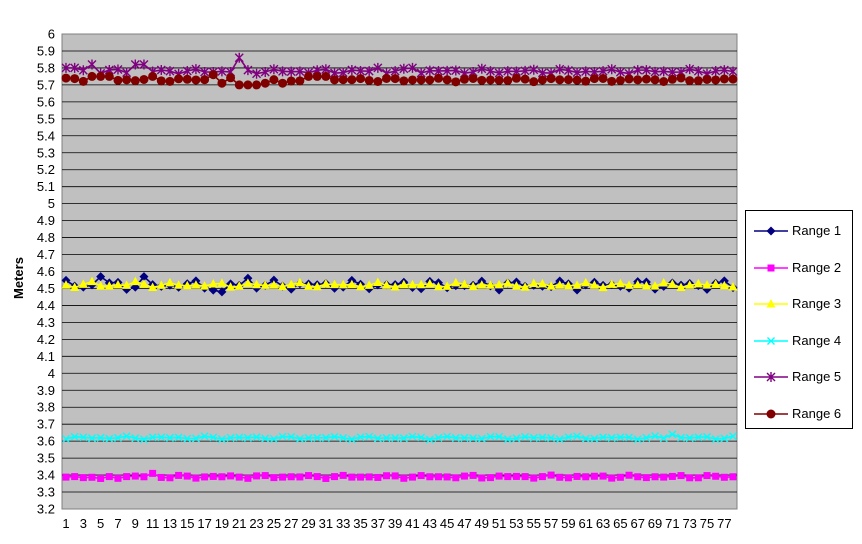  Describe the element at coordinates (46, 237) in the screenshot. I see `y-tick-label: 4.8` at that location.